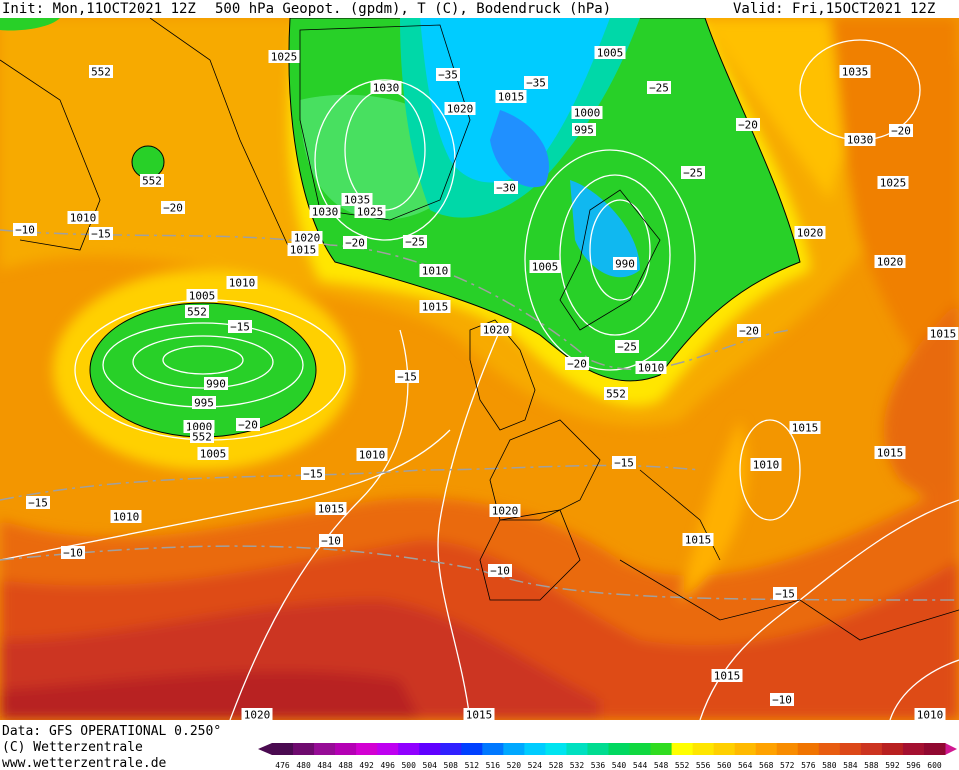  Describe the element at coordinates (451, 765) in the screenshot. I see `colorbar-label: 508` at that location.